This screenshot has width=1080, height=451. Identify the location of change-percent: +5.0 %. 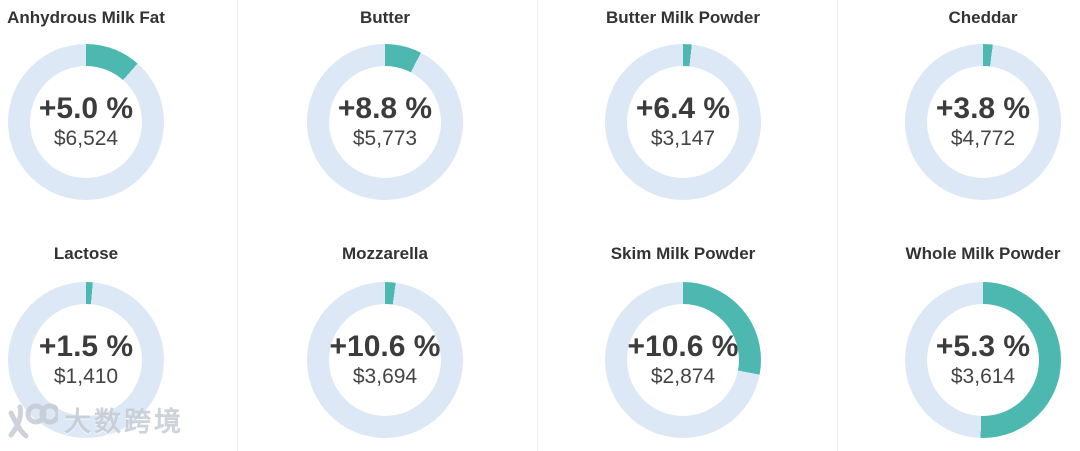
(86, 108).